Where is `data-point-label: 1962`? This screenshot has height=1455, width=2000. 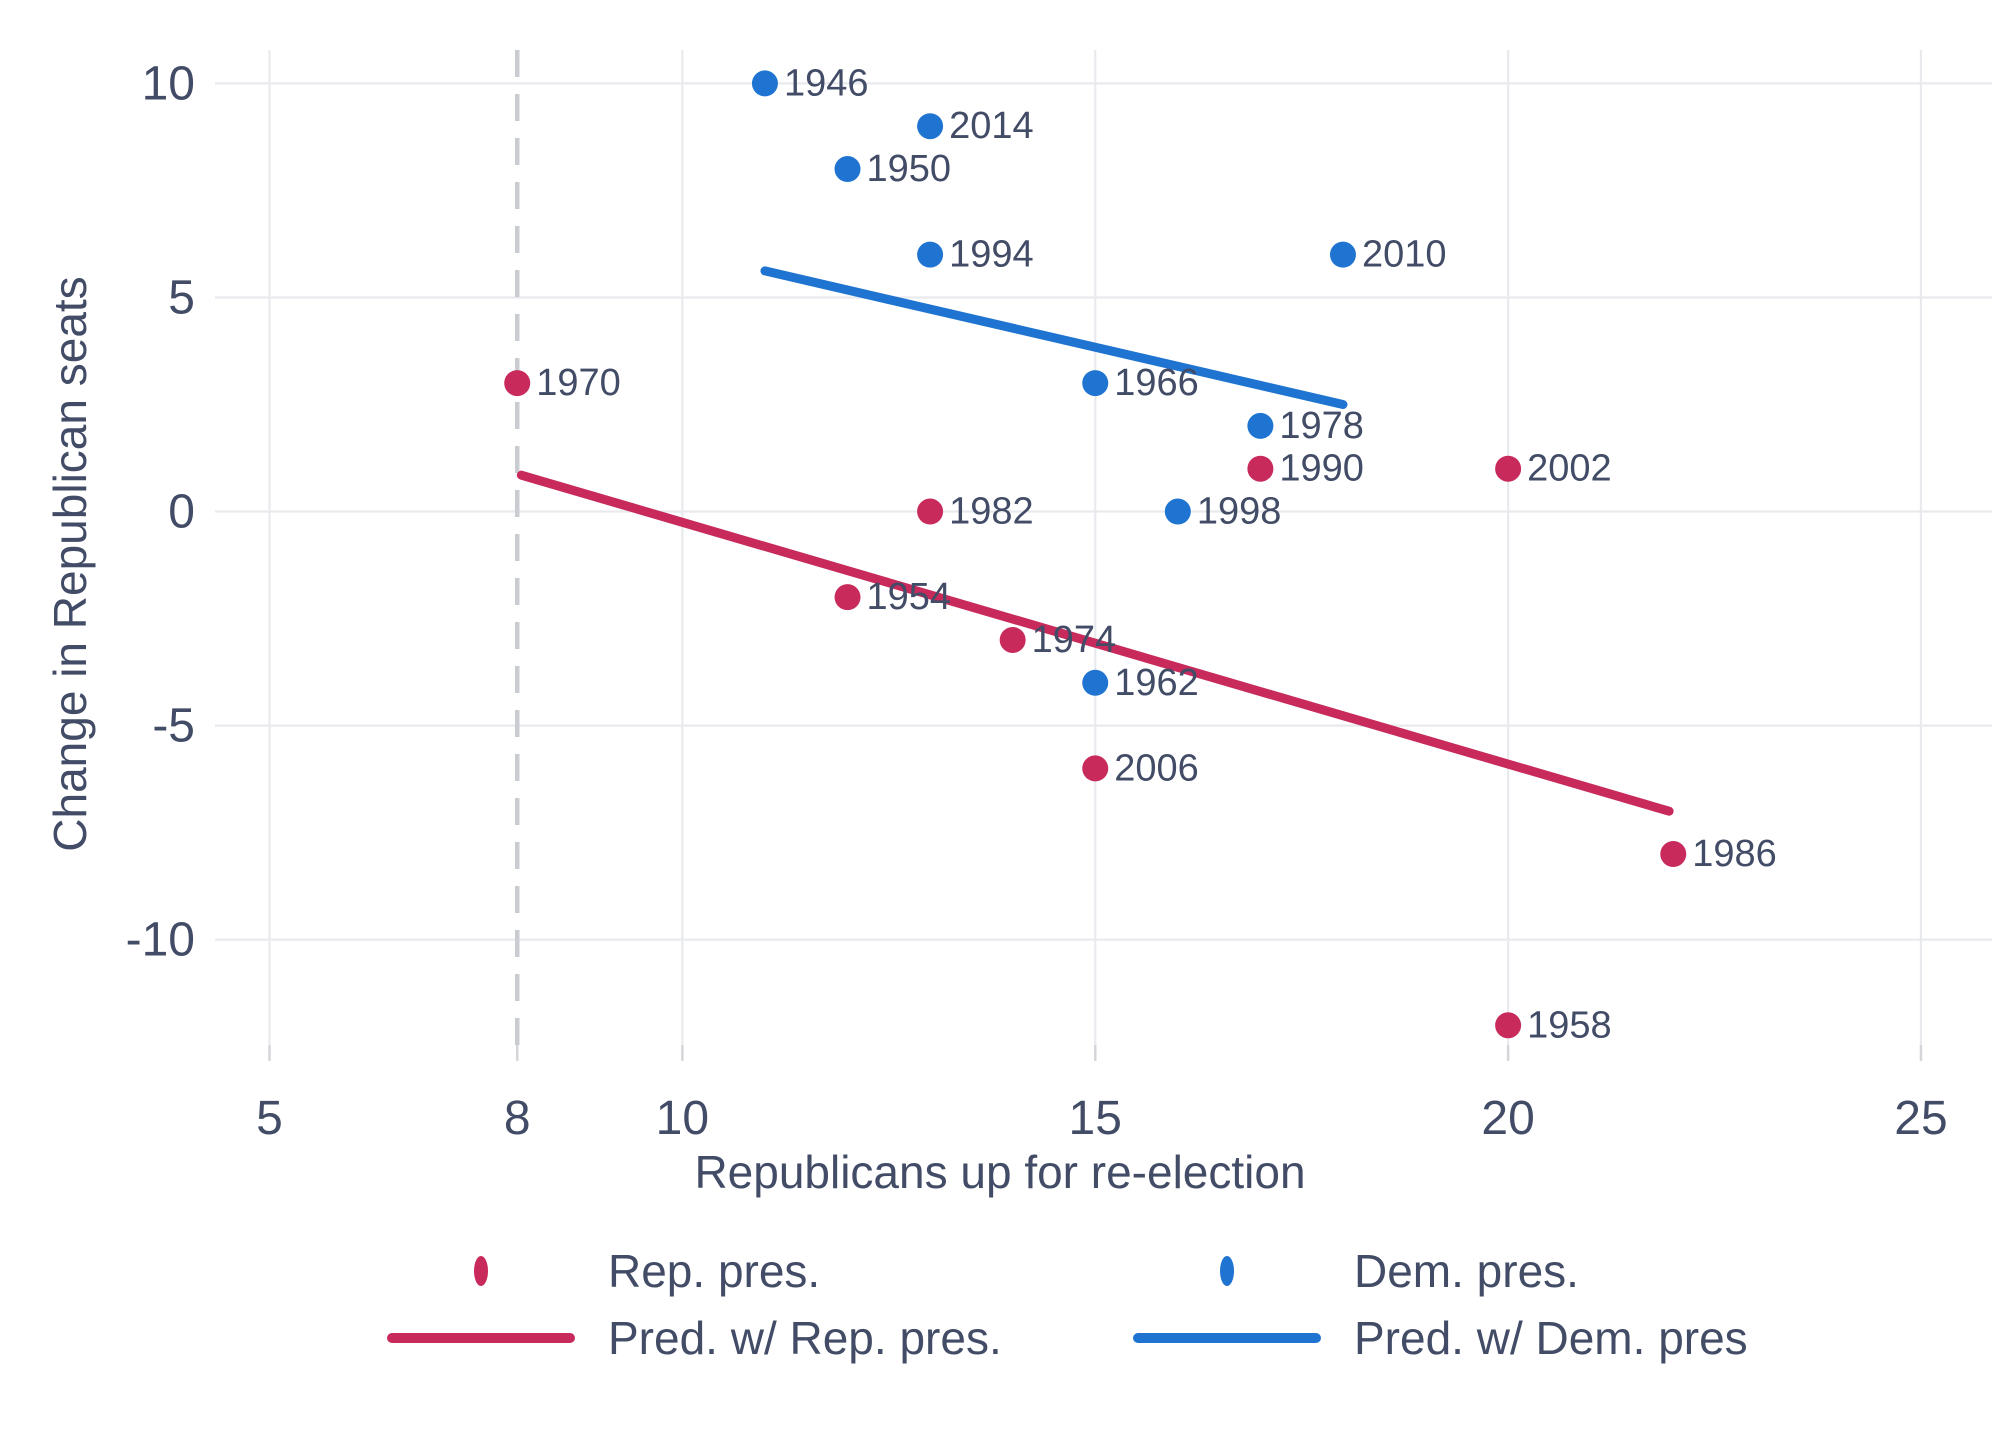 data-point-label: 1962 is located at coordinates (1156, 683).